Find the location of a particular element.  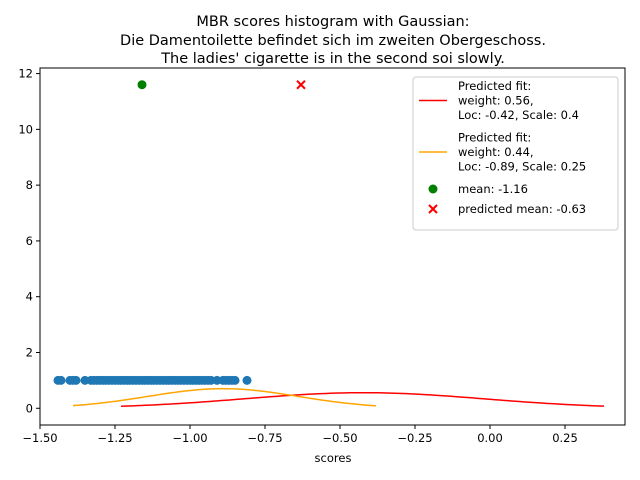

legend-x-swatch is located at coordinates (433, 209).